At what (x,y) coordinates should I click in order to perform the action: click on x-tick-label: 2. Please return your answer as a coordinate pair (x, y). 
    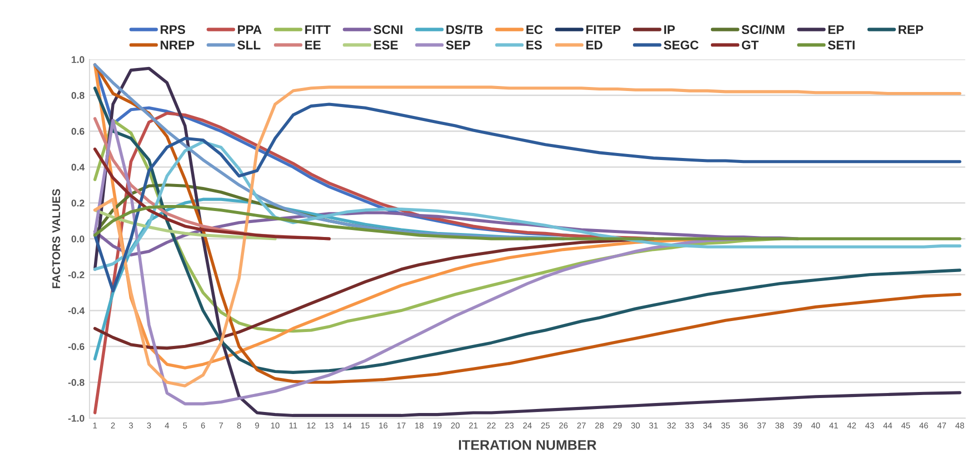
    Looking at the image, I should click on (113, 425).